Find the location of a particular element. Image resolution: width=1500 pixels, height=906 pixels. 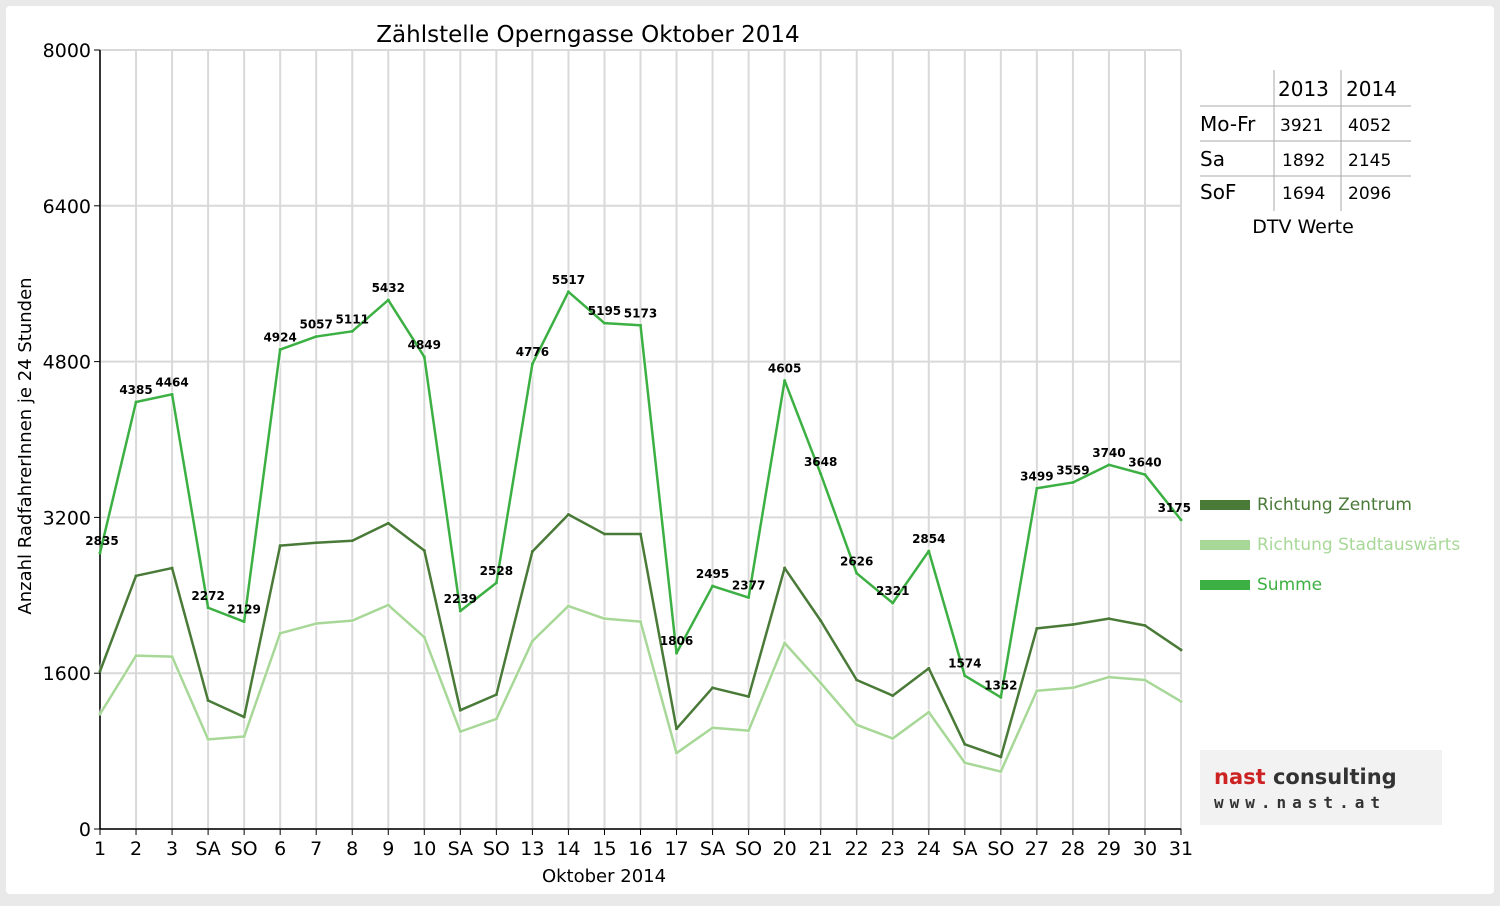

data-label-summe: 2272 is located at coordinates (207, 596).